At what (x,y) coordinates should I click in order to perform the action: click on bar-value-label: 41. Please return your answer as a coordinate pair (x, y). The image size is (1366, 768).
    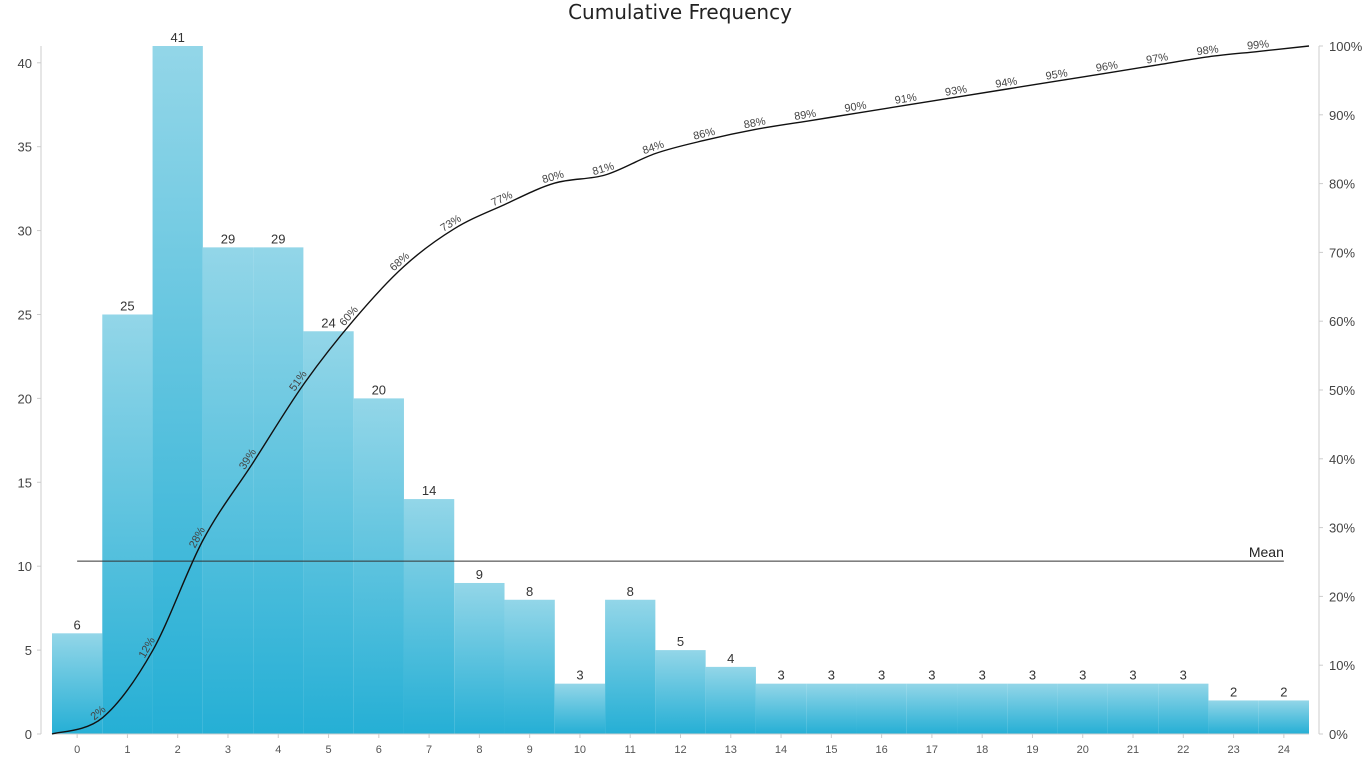
    Looking at the image, I should click on (177, 37).